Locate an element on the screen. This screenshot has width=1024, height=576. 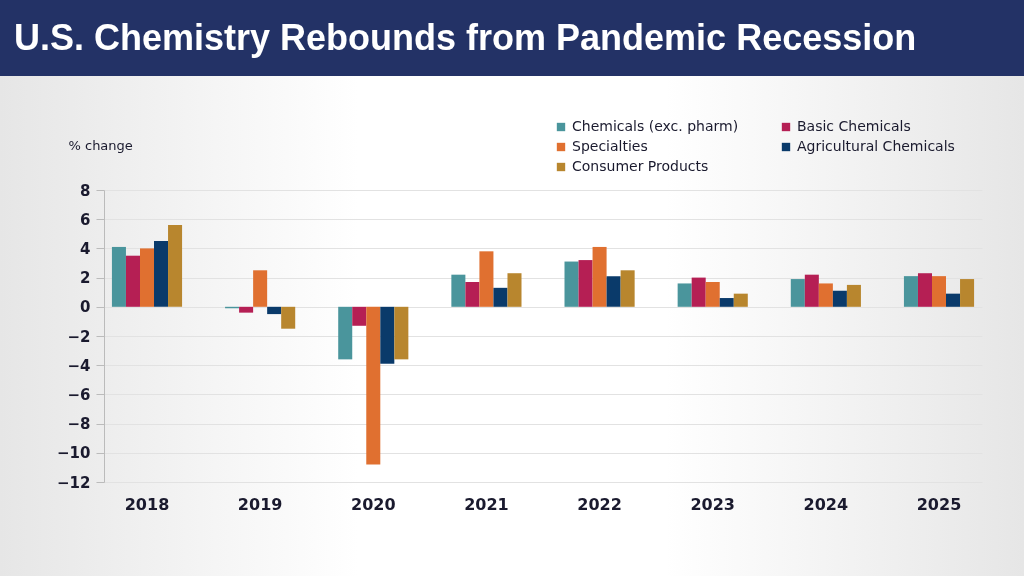
y-axis-title: % change is located at coordinates (100, 145).